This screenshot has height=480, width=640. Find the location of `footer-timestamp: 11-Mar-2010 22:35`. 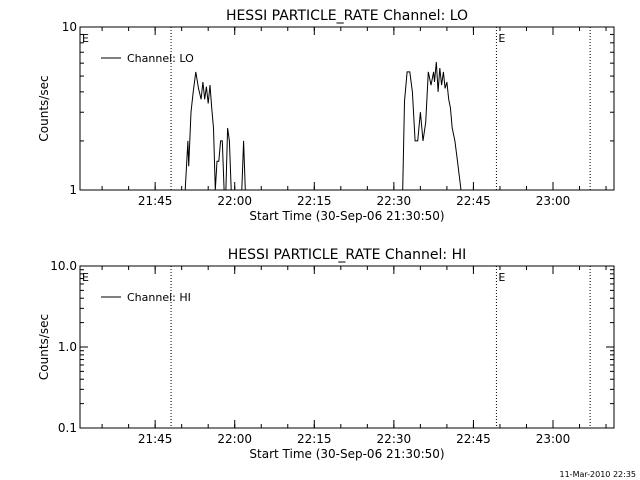

footer-timestamp: 11-Mar-2010 22:35 is located at coordinates (598, 474).